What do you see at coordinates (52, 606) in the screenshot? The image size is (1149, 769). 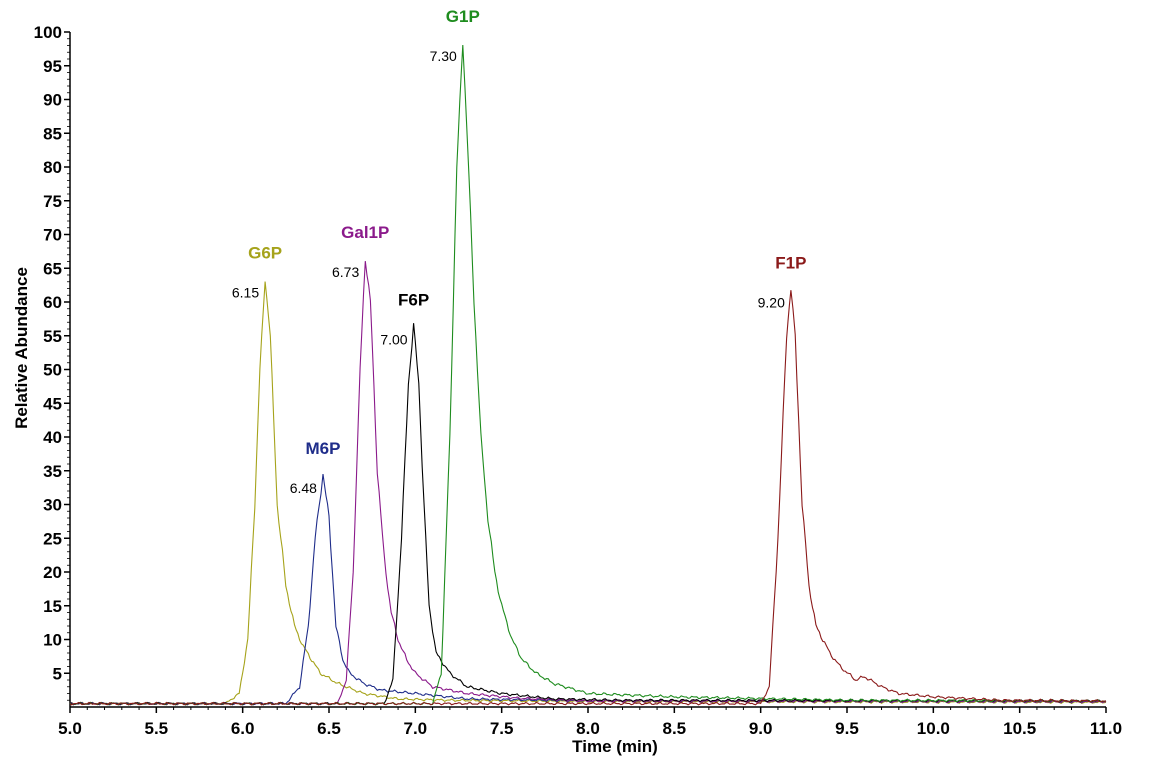 I see `y-tick-label: 15` at bounding box center [52, 606].